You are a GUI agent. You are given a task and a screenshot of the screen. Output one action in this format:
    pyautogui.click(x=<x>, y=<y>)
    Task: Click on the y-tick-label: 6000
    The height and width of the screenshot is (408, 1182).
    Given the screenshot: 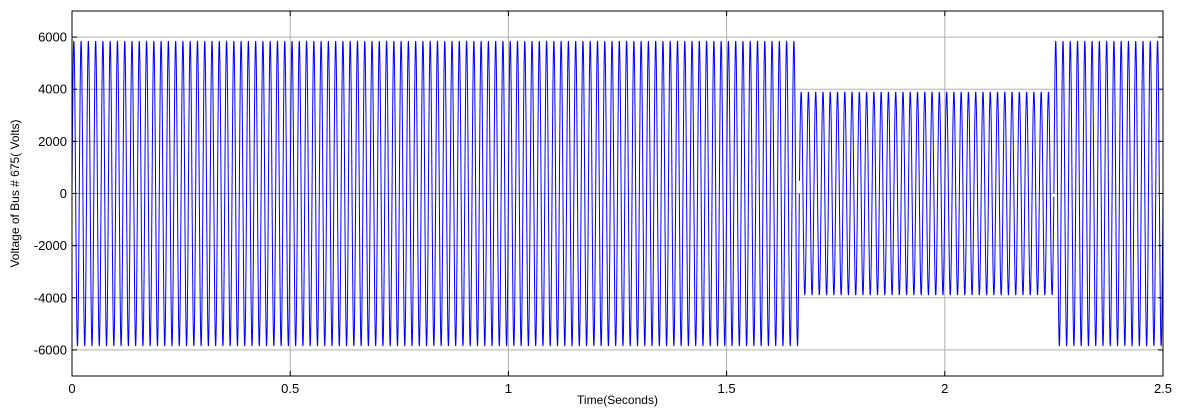 What is the action you would take?
    pyautogui.click(x=52, y=37)
    